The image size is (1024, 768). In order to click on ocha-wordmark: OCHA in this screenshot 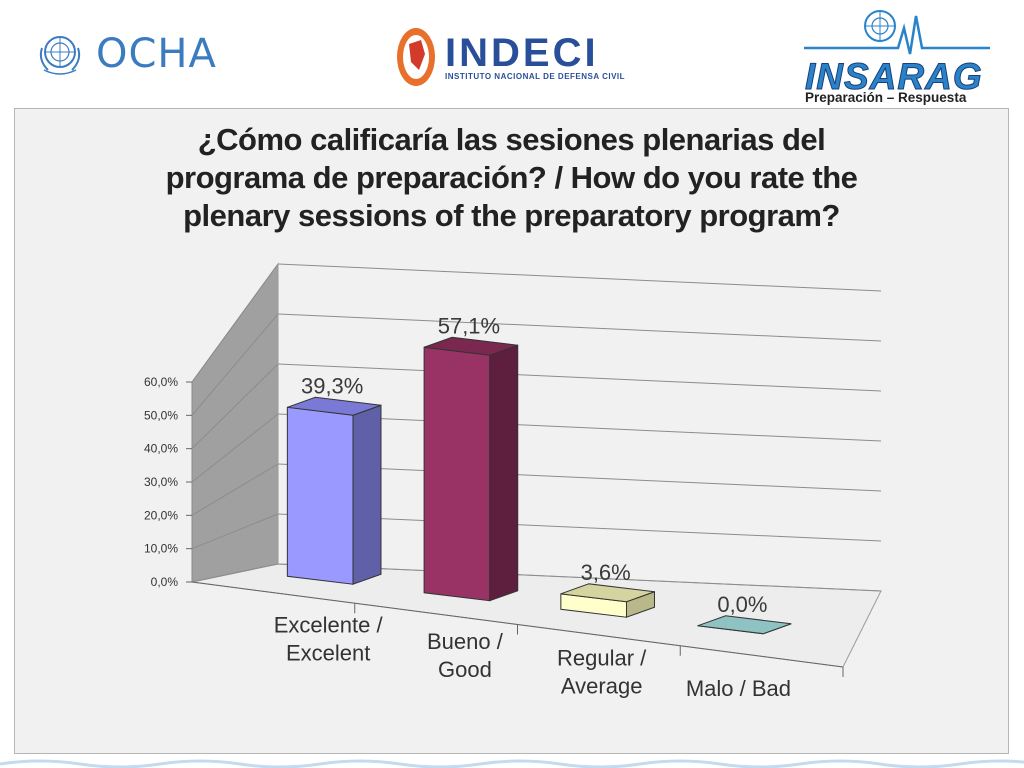, I will do `click(156, 54)`.